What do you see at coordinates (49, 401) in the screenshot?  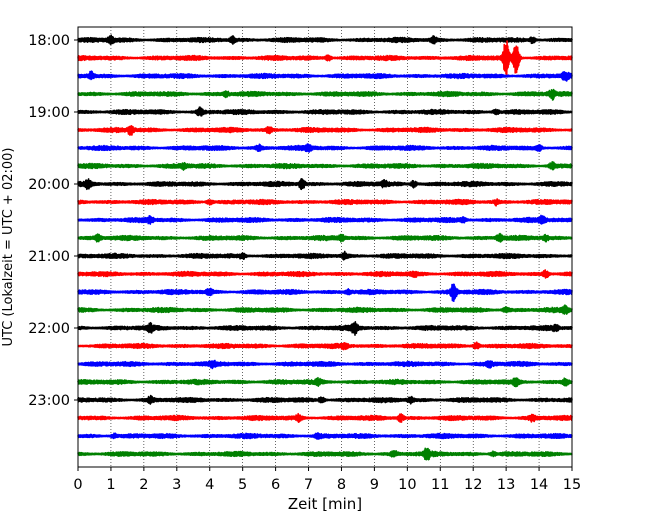 I see `y-tick-label: 23:00` at bounding box center [49, 401].